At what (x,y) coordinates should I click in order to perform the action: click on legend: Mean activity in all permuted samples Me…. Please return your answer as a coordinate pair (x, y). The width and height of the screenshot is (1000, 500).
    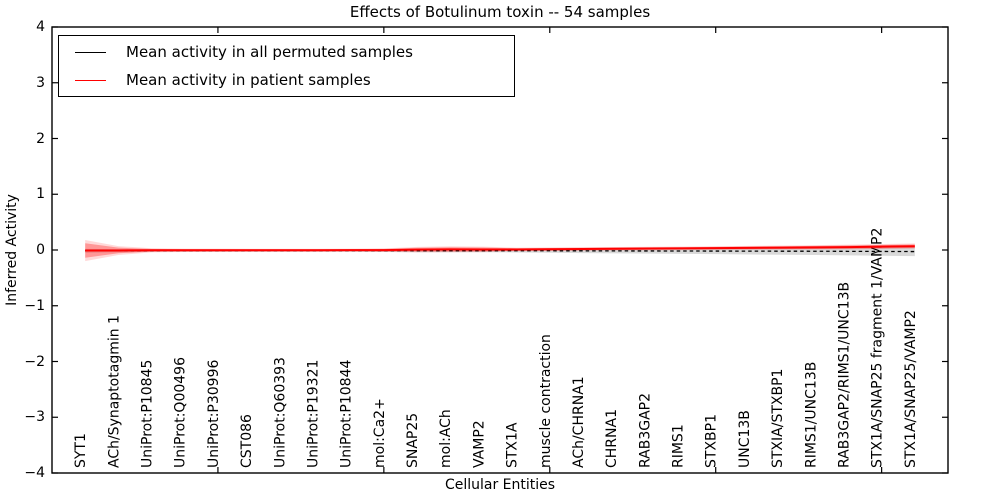
    Looking at the image, I should click on (286, 66).